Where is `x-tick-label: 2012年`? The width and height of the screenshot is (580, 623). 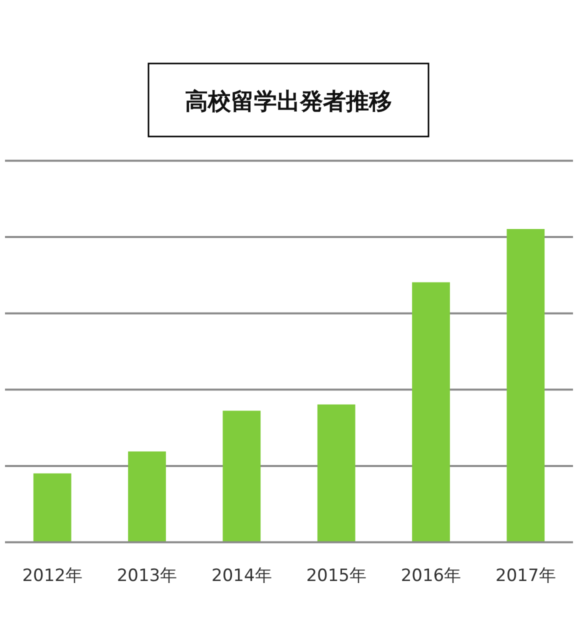
x-tick-label: 2012年 is located at coordinates (52, 576).